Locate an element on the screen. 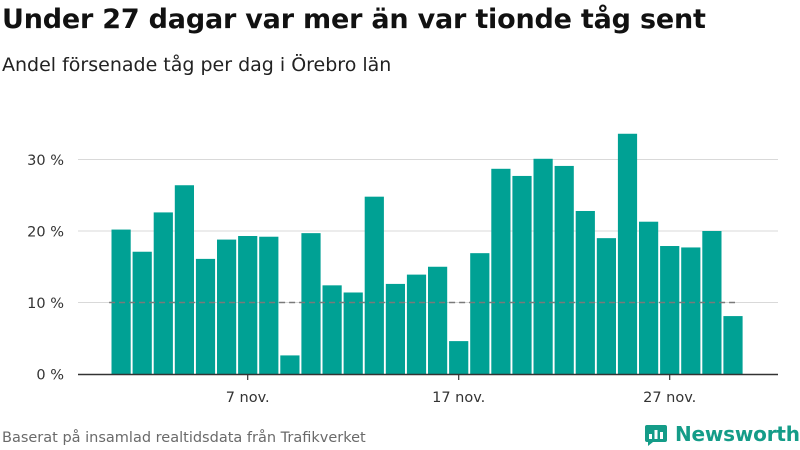 This screenshot has height=450, width=800. x-axis-tick-labels: 7 nov. 17 nov. 27 nov. is located at coordinates (461, 390).